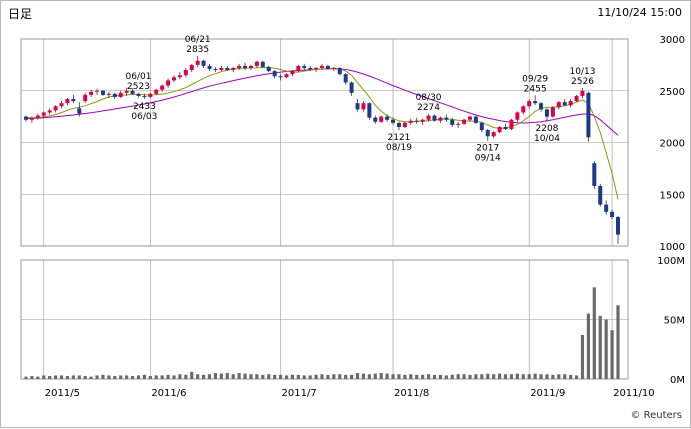 The width and height of the screenshot is (691, 429). I want to click on annotation-date: 09/29, so click(535, 79).